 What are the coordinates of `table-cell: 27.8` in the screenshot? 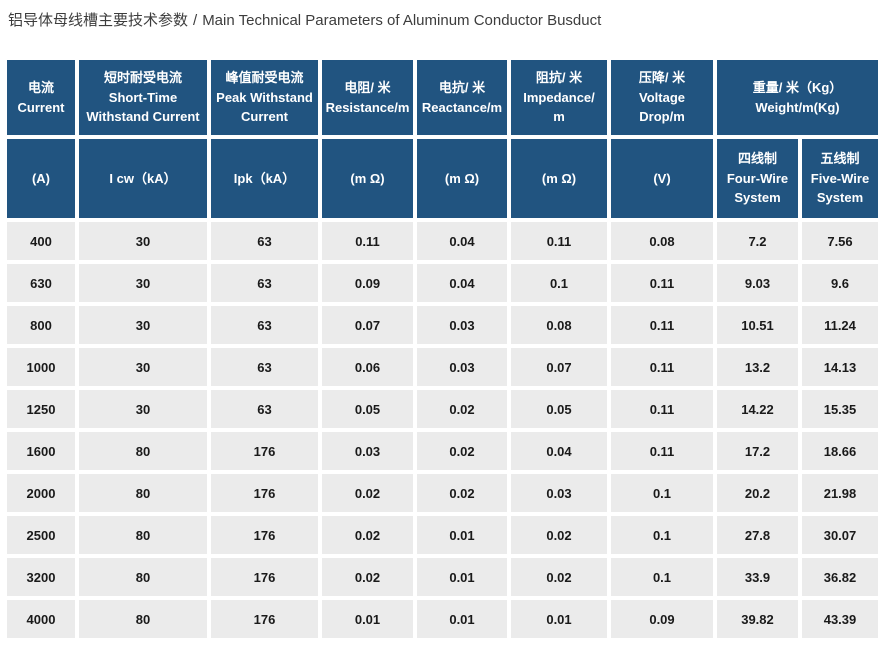 It's located at (757, 535).